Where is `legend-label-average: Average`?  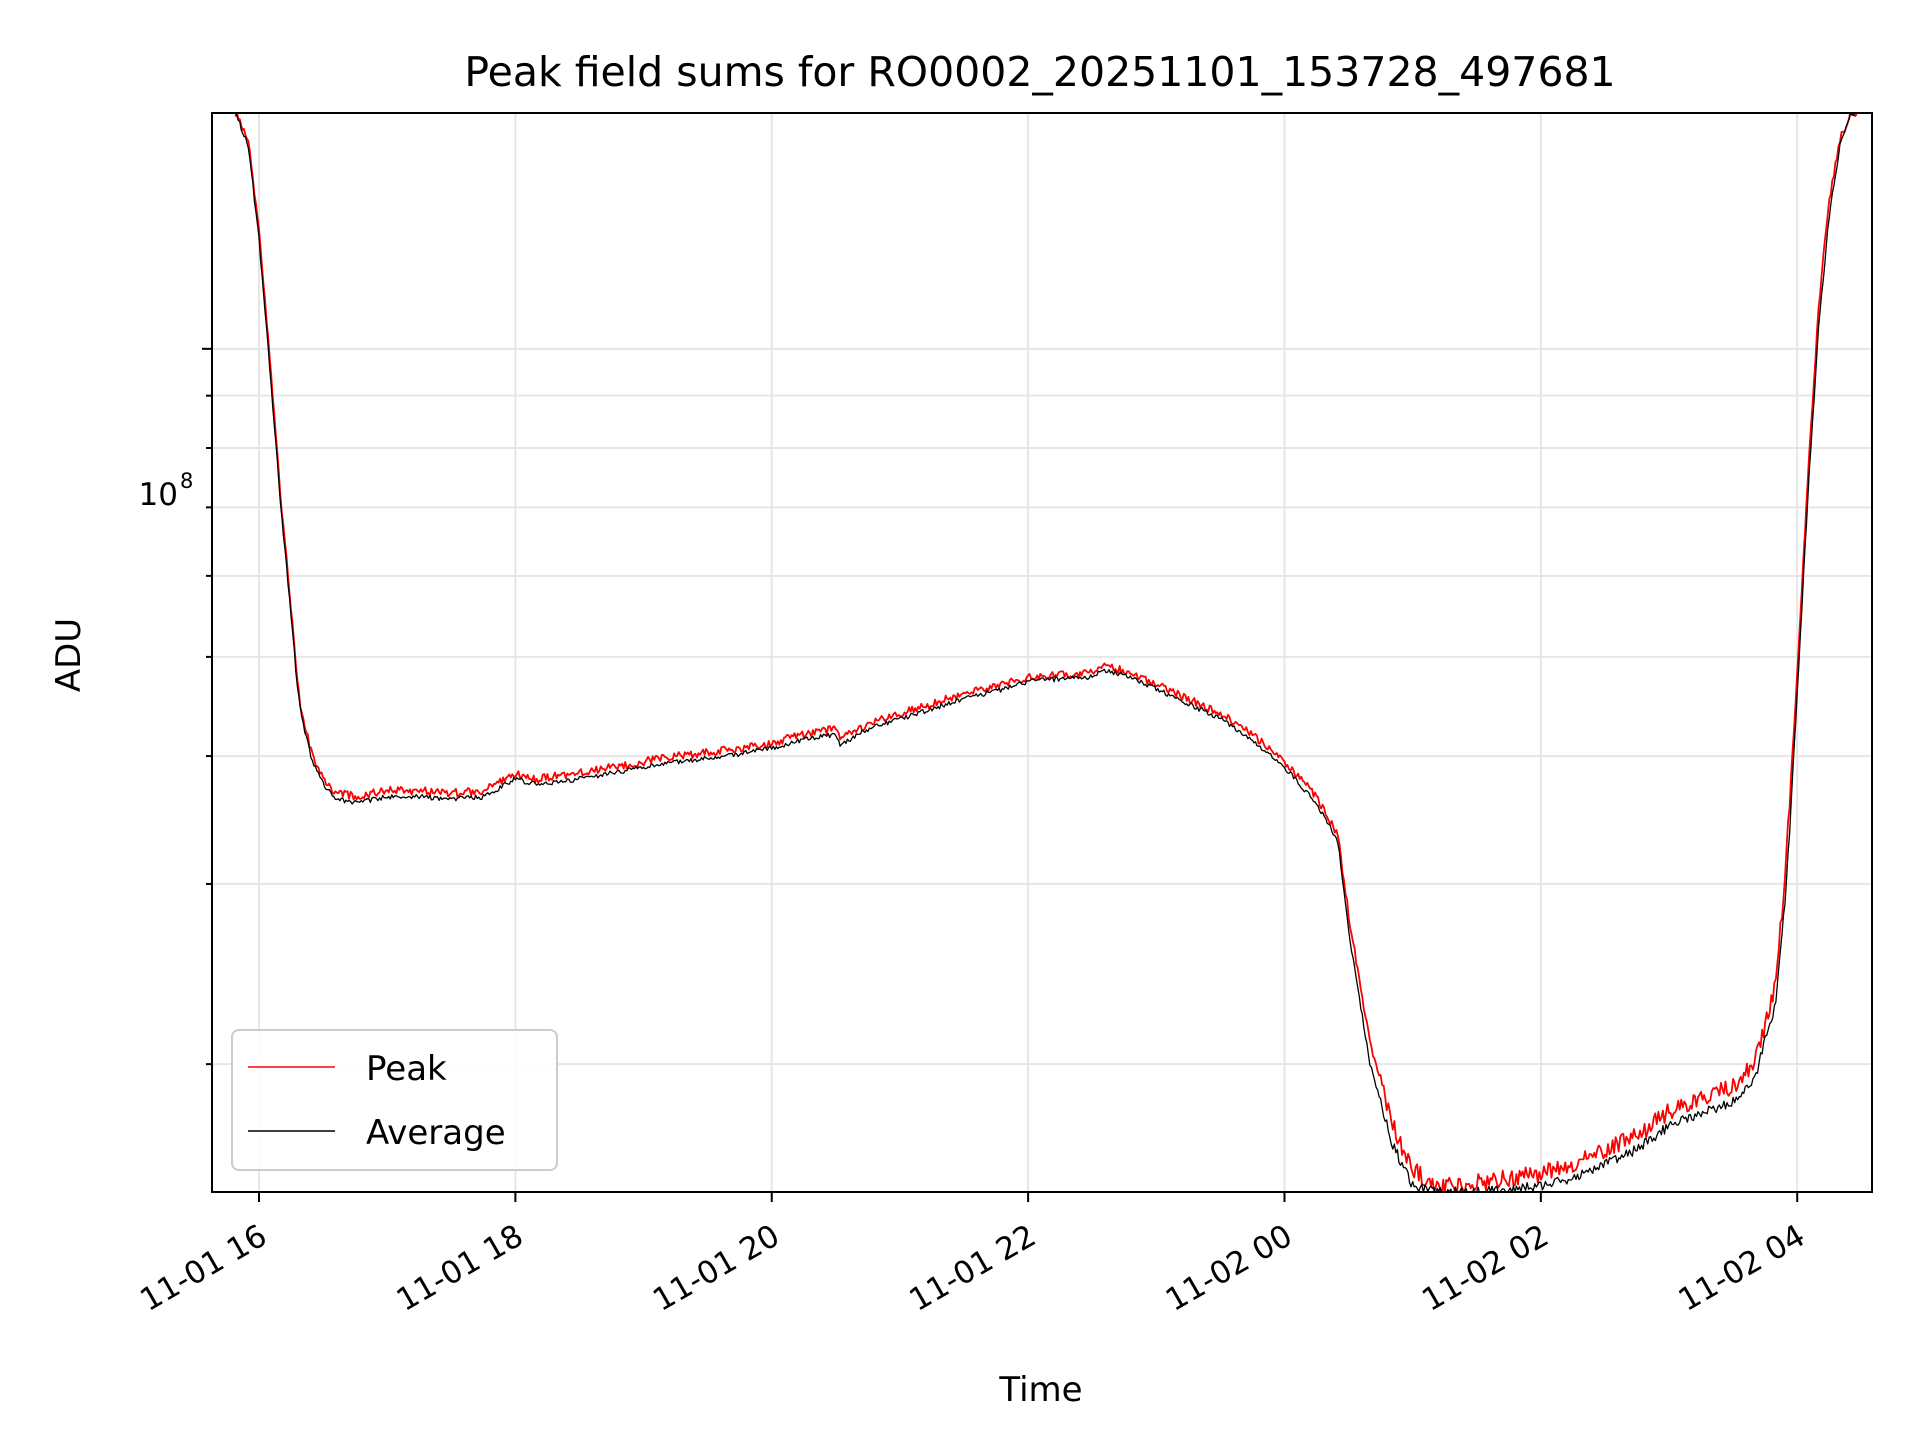
legend-label-average: Average is located at coordinates (436, 1133).